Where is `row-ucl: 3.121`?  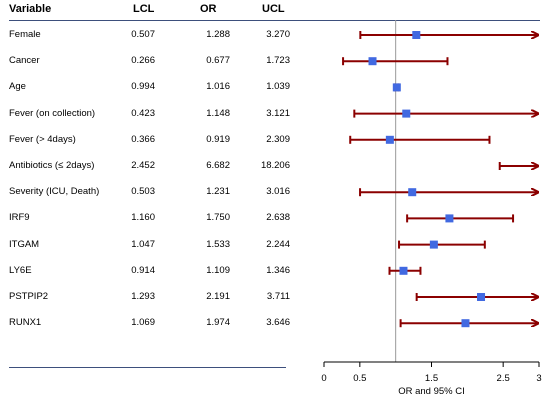
row-ucl: 3.121 is located at coordinates (278, 113).